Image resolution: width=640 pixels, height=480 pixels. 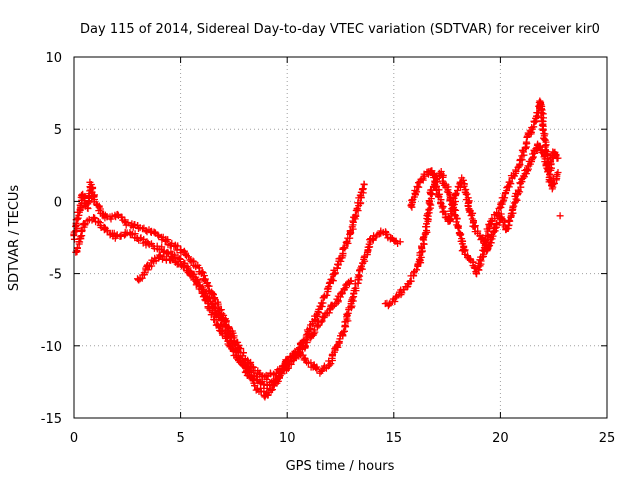 What do you see at coordinates (607, 438) in the screenshot?
I see `x-tick-label: 25` at bounding box center [607, 438].